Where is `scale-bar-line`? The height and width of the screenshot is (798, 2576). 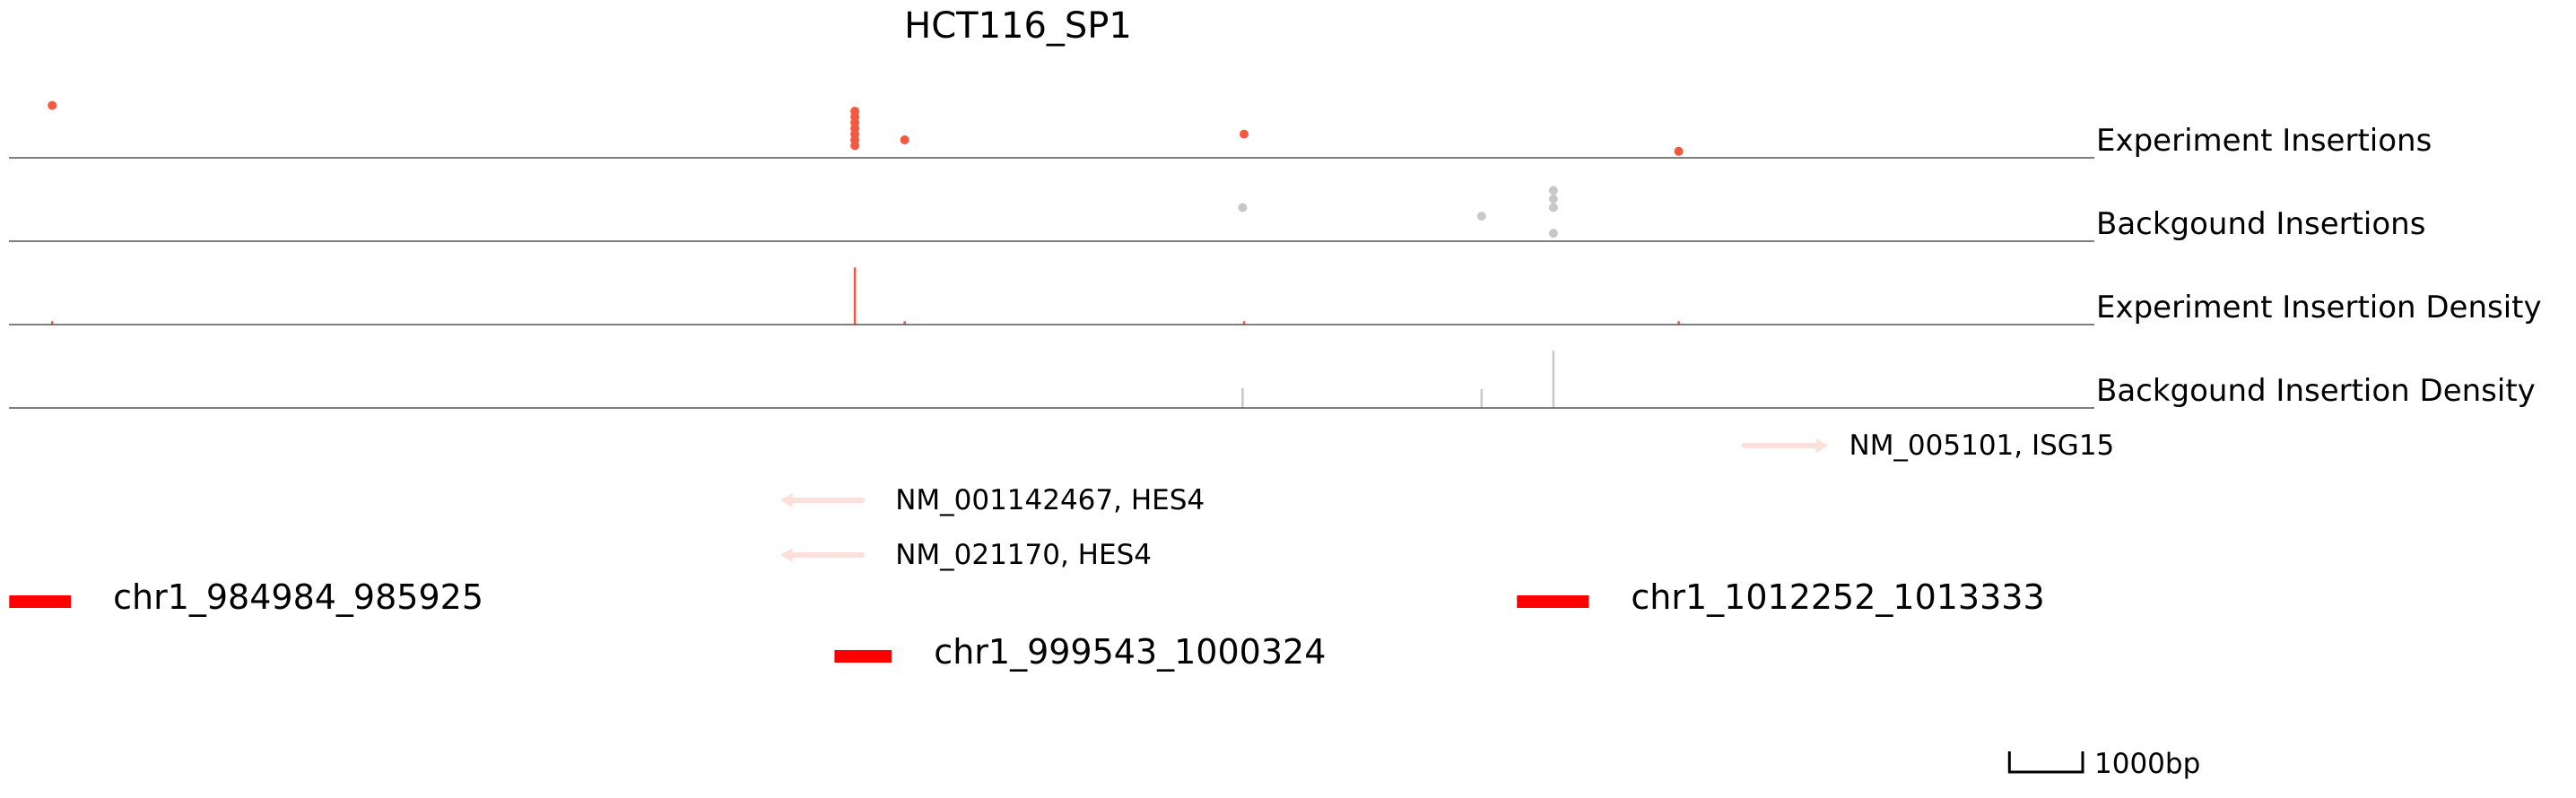
scale-bar-line is located at coordinates (2045, 763).